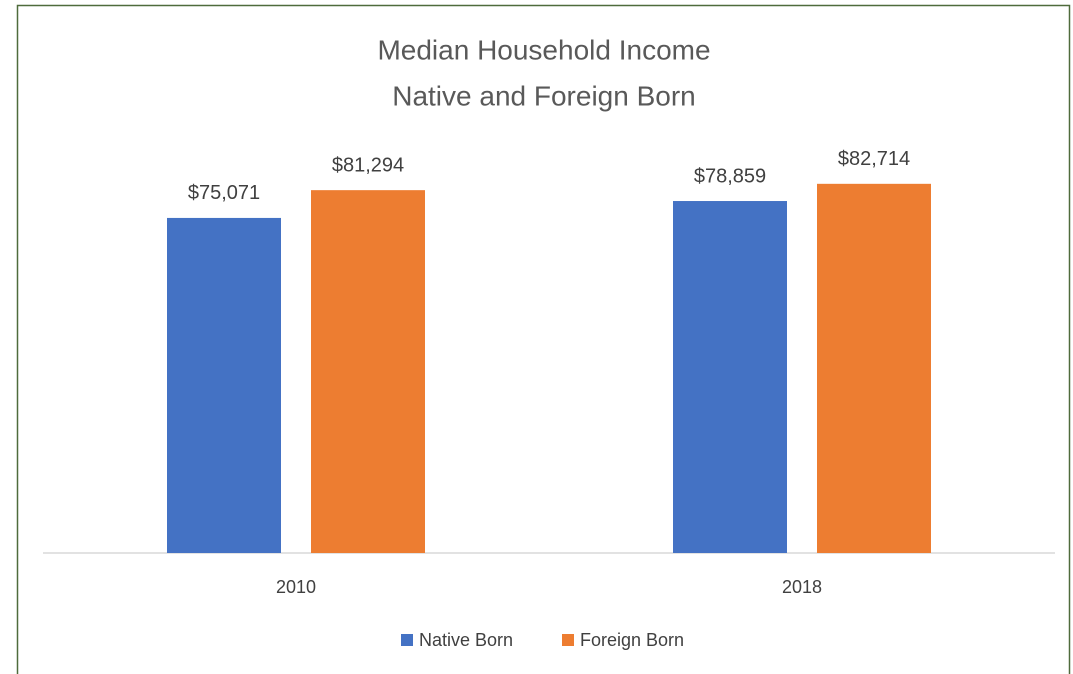  What do you see at coordinates (368, 165) in the screenshot?
I see `data-label: $81,294` at bounding box center [368, 165].